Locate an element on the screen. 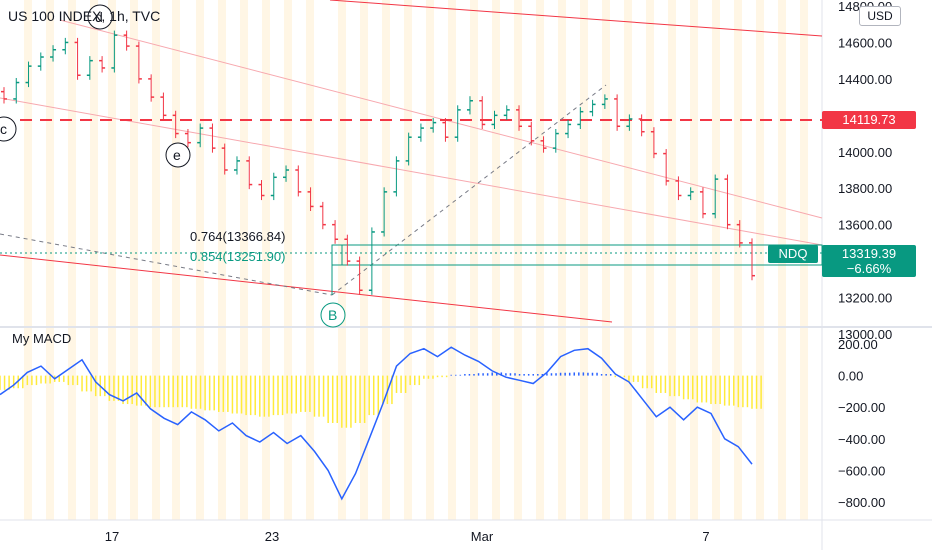 This screenshot has height=550, width=932. time-tick-label: 23 is located at coordinates (272, 536).